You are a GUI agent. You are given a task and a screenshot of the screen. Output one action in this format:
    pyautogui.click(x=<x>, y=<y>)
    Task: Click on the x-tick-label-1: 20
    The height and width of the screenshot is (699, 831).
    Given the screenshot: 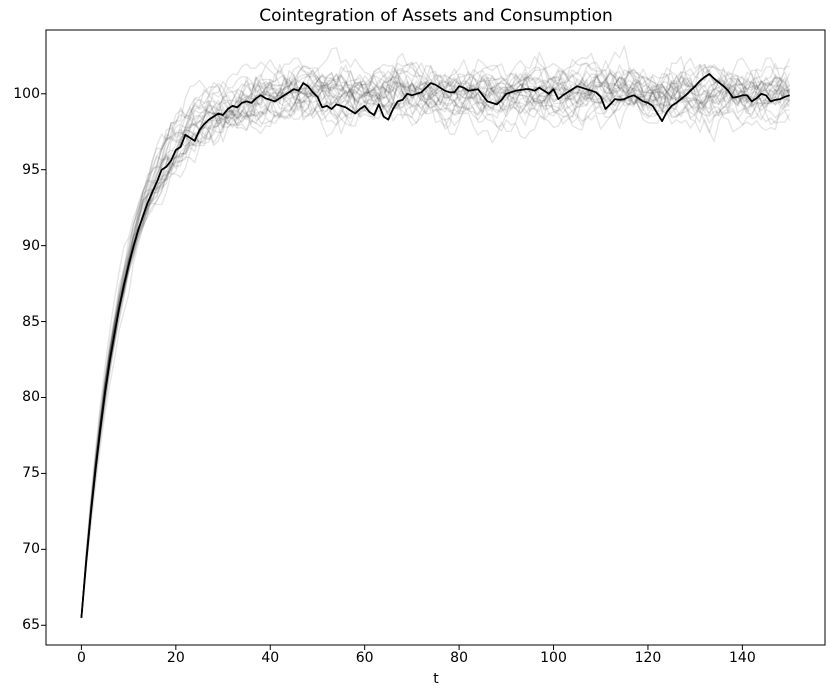 What is the action you would take?
    pyautogui.click(x=175, y=658)
    